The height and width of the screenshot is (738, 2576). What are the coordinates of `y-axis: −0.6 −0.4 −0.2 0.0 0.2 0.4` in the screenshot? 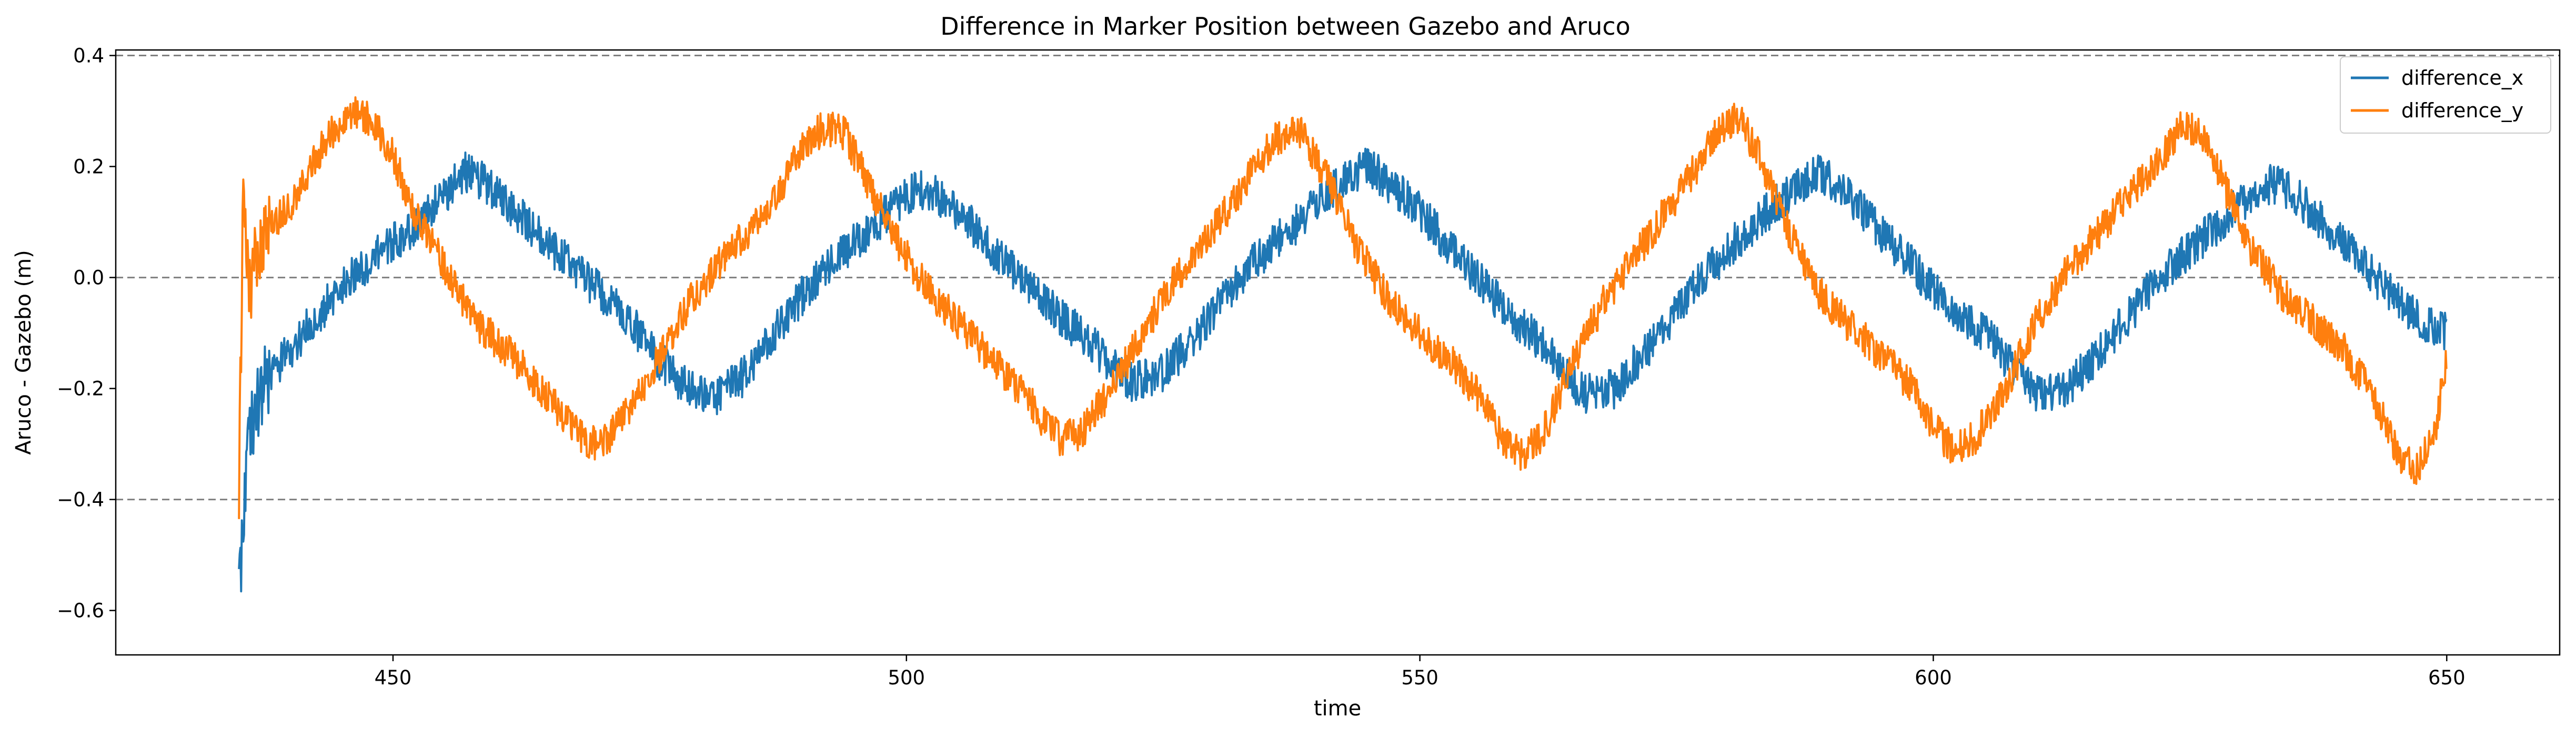 It's located at (87, 333).